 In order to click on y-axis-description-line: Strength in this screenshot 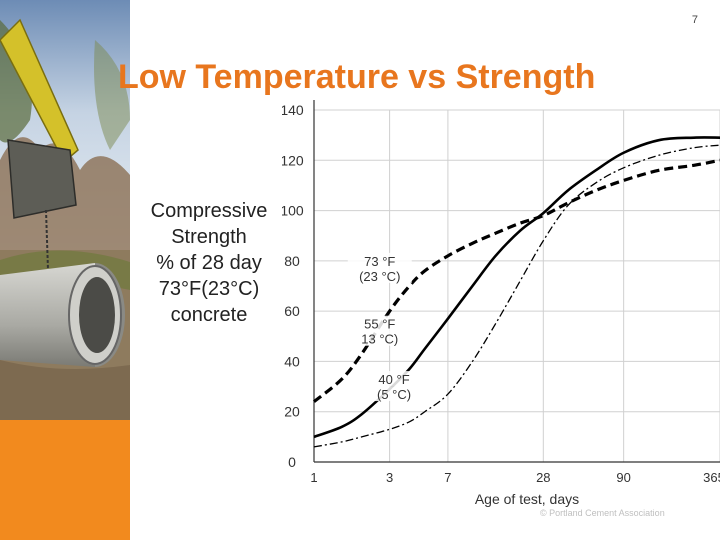, I will do `click(209, 237)`.